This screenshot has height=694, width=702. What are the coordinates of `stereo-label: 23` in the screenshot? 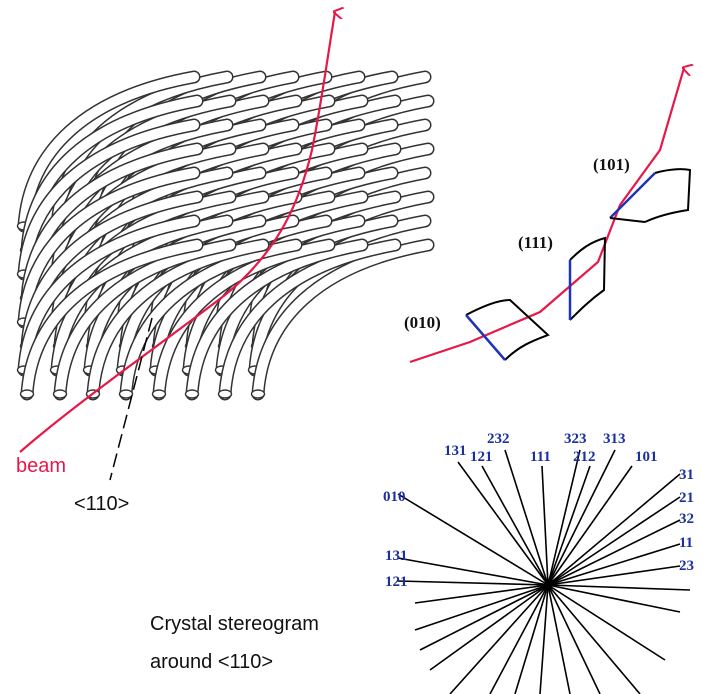 It's located at (686, 566).